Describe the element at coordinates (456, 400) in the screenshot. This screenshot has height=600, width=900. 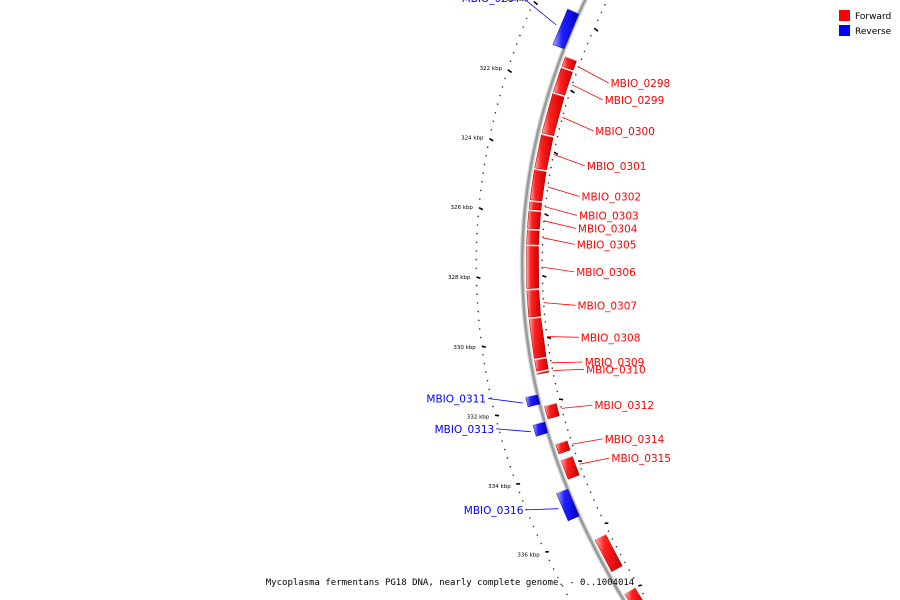
I see `gene-label-mbio-0311: MBIO_0311` at that location.